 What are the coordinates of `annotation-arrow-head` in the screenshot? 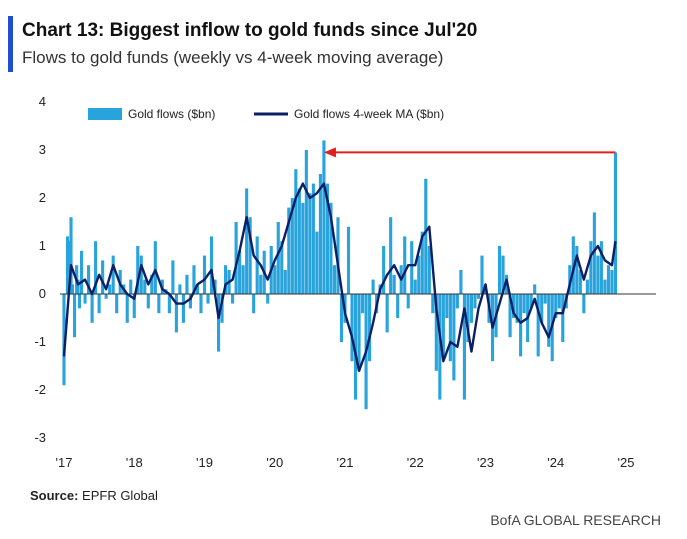 It's located at (329, 152).